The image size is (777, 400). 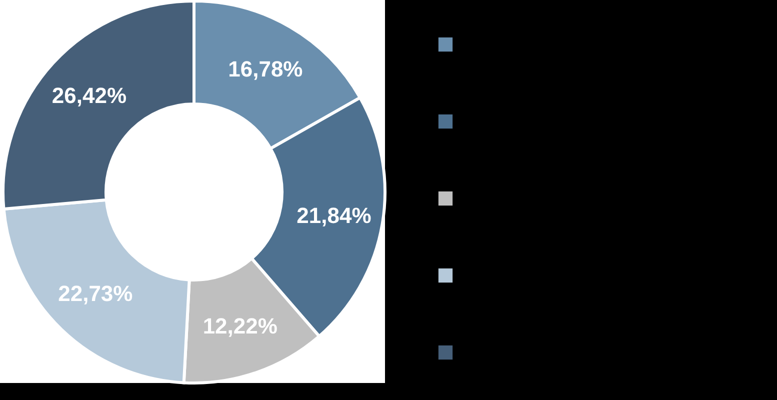 I want to click on data-label: 12,22%, so click(x=240, y=325).